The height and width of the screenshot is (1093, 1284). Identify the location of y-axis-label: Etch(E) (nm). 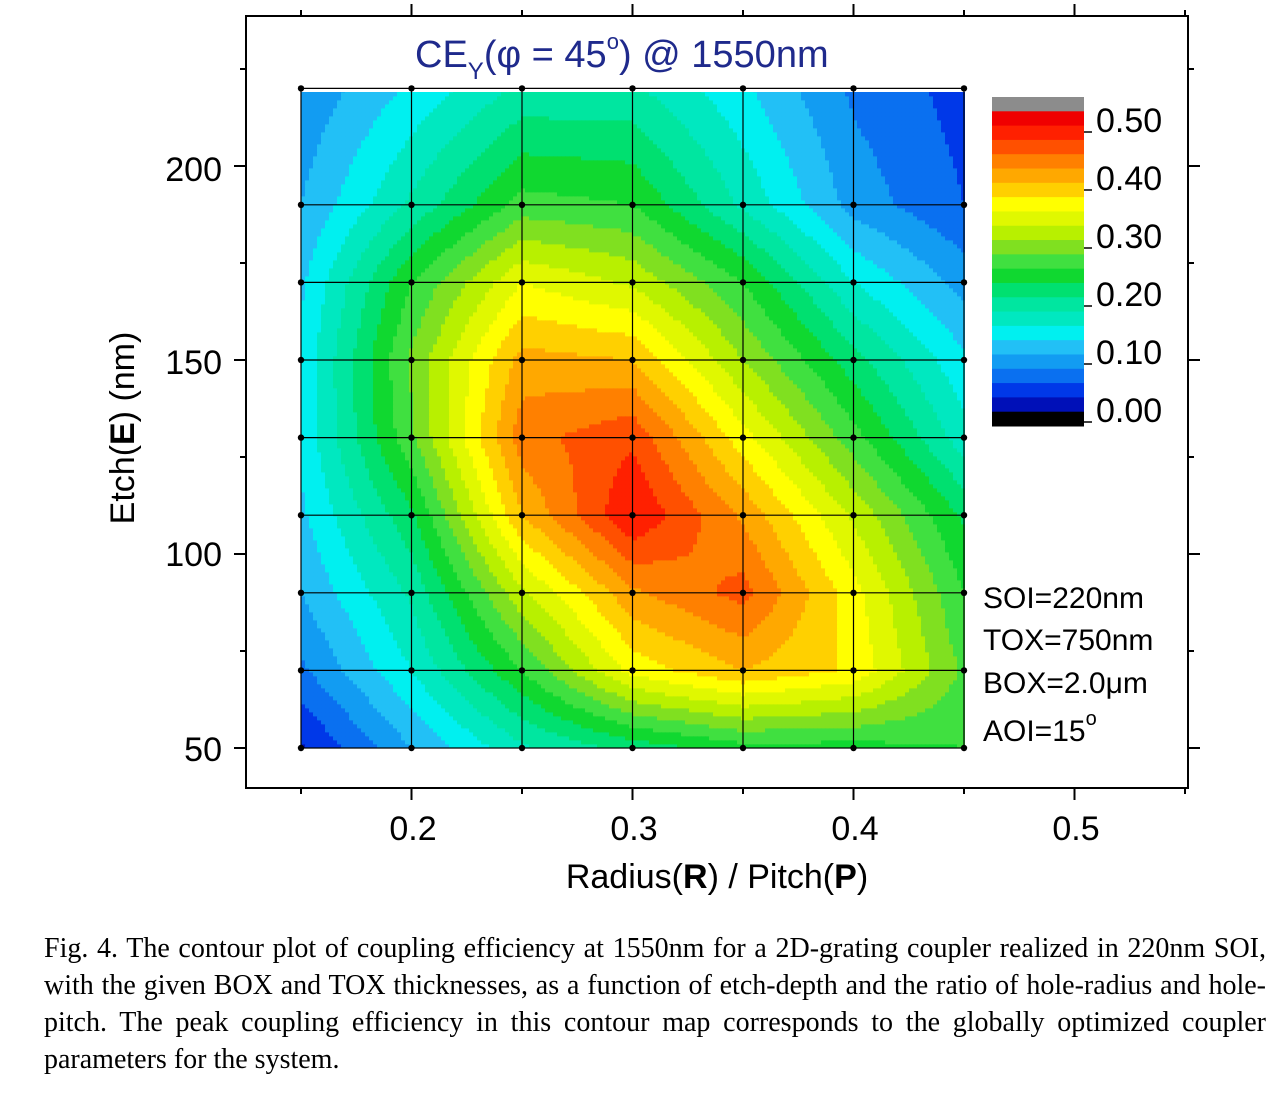
(123, 428).